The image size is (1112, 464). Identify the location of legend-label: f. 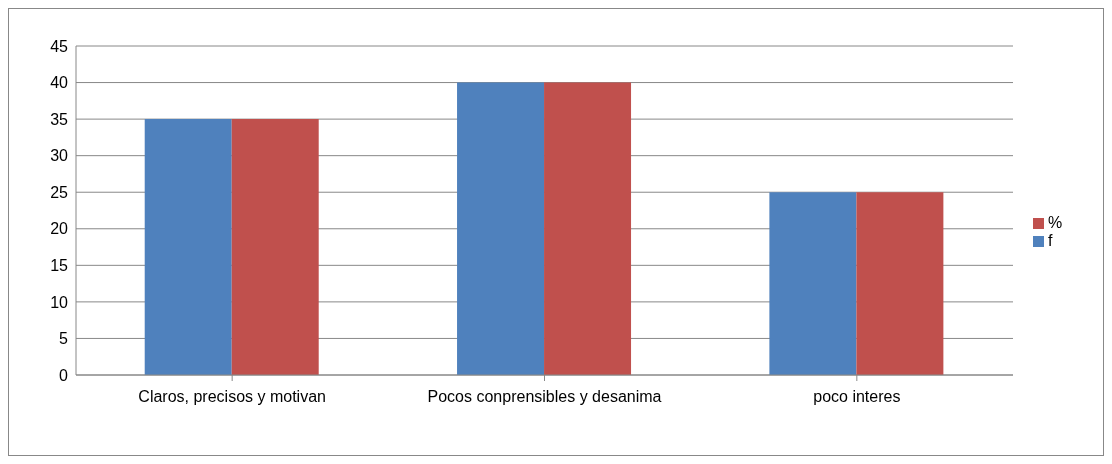
(1050, 240).